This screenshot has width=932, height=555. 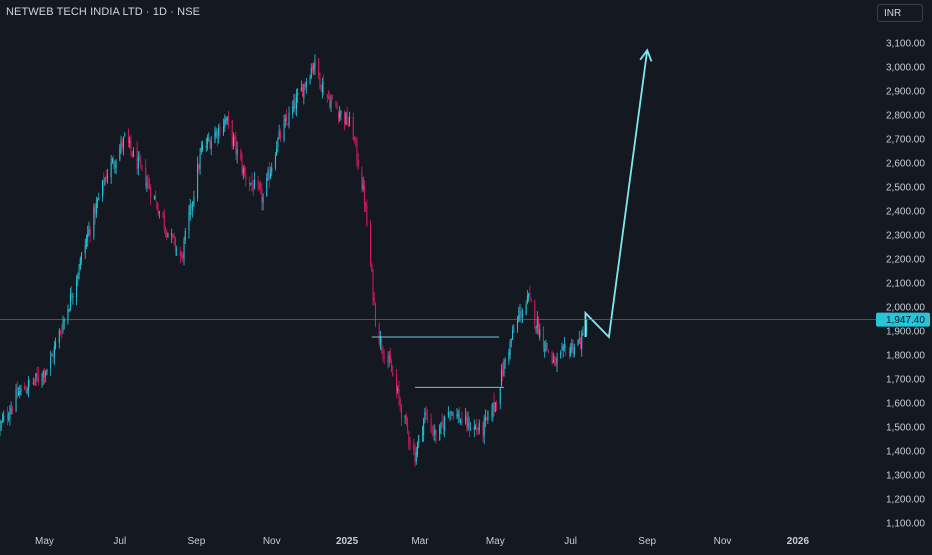 I want to click on y-tick-label: 1,500.00, so click(x=905, y=428).